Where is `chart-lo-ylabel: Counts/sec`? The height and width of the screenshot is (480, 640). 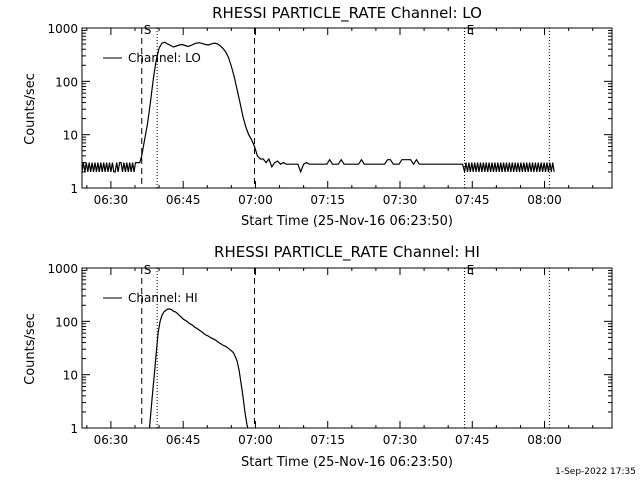 chart-lo-ylabel: Counts/sec is located at coordinates (30, 109).